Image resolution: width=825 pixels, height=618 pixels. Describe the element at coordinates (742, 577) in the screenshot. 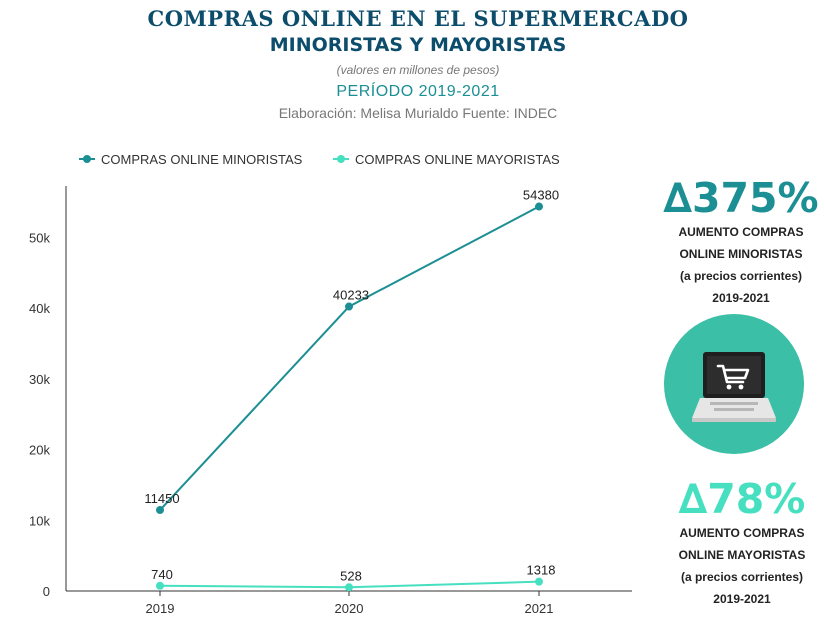

I see `wholesale-increase-label-line: (a precios corrientes)` at that location.